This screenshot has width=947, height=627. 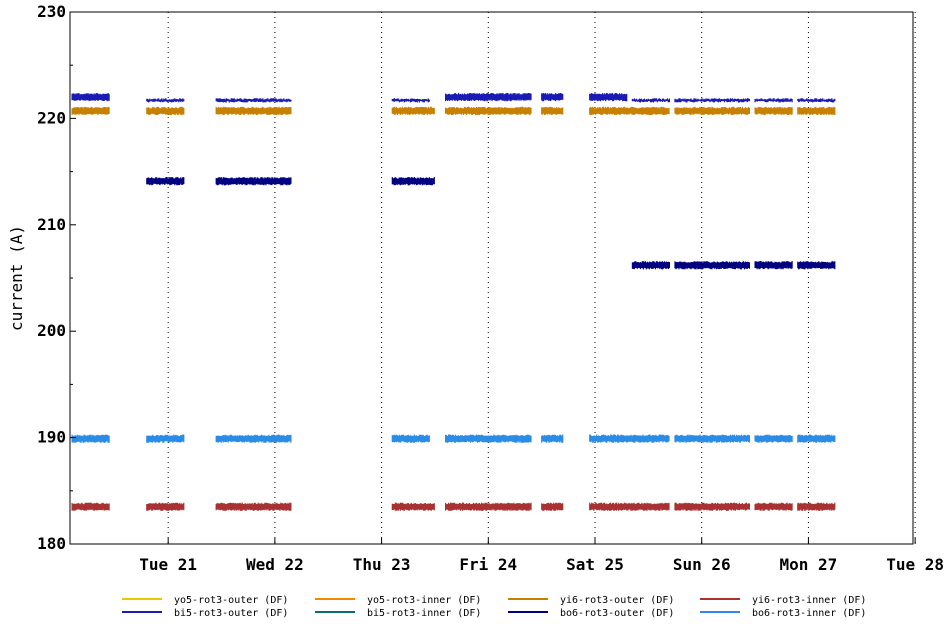 I want to click on y-tick-label: 220, so click(x=51, y=117).